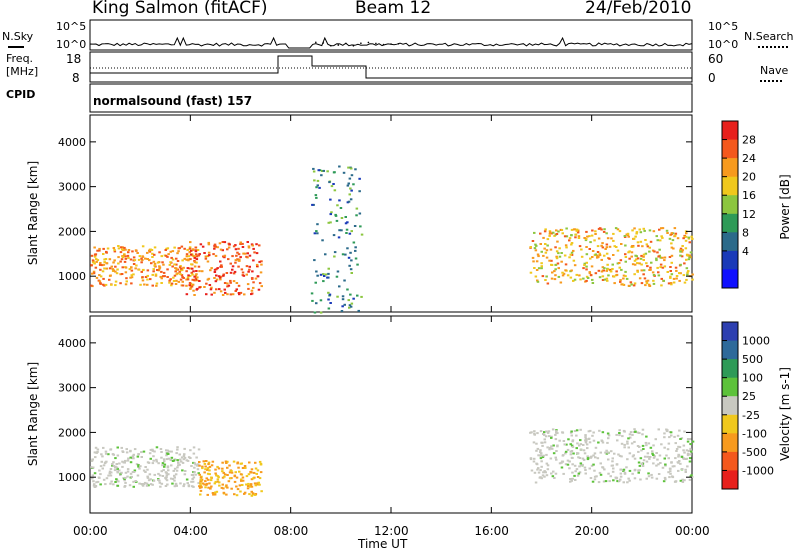 This screenshot has height=554, width=800. What do you see at coordinates (749, 140) in the screenshot?
I see `power-colorbar-tick-label: 28` at bounding box center [749, 140].